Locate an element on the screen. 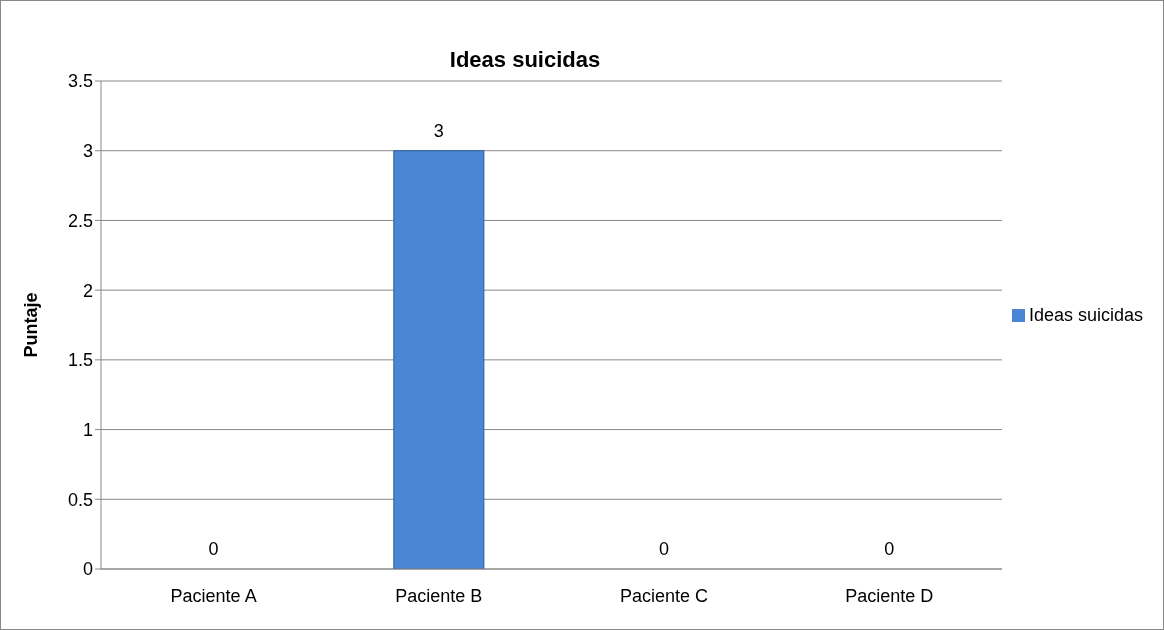  x-tick-label: Paciente A is located at coordinates (213, 595).